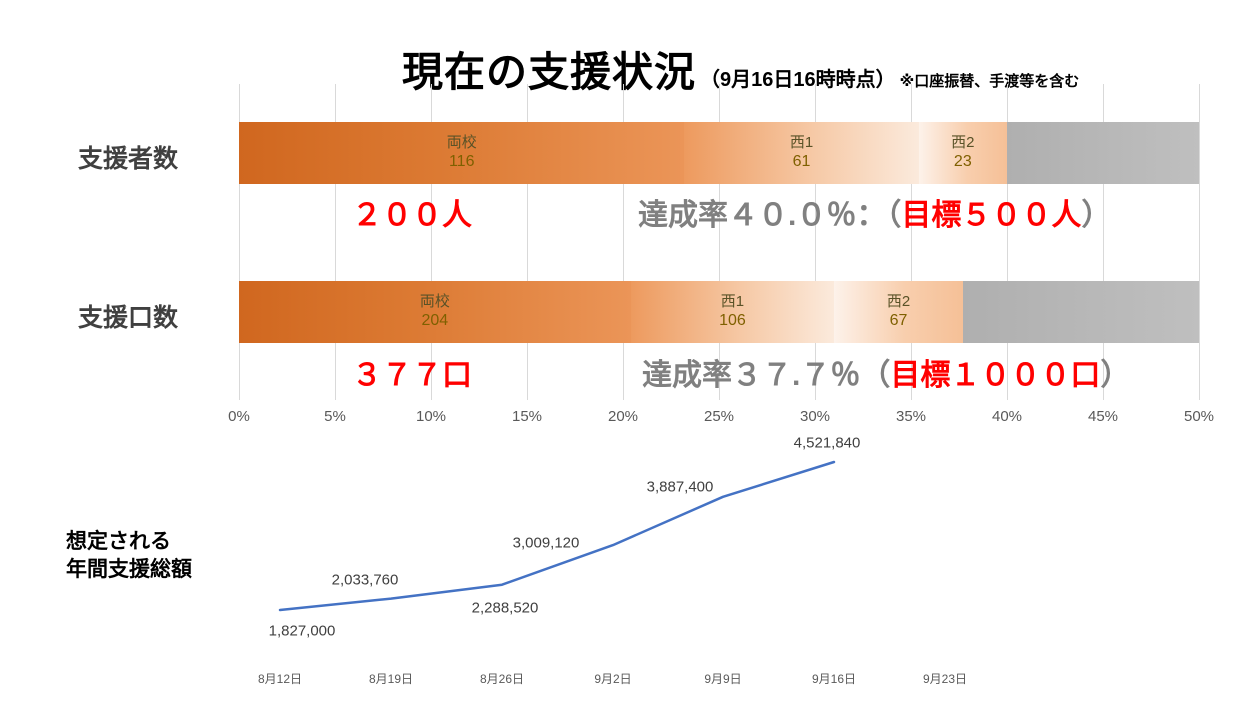 This screenshot has height=707, width=1257. Describe the element at coordinates (391, 679) in the screenshot. I see `x-axis-date: 8月19日` at that location.